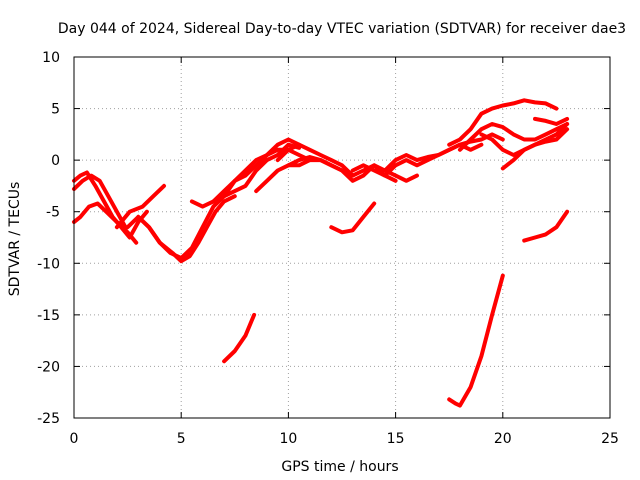 The image size is (640, 480). Describe the element at coordinates (288, 439) in the screenshot. I see `x-tick-label: 10` at that location.